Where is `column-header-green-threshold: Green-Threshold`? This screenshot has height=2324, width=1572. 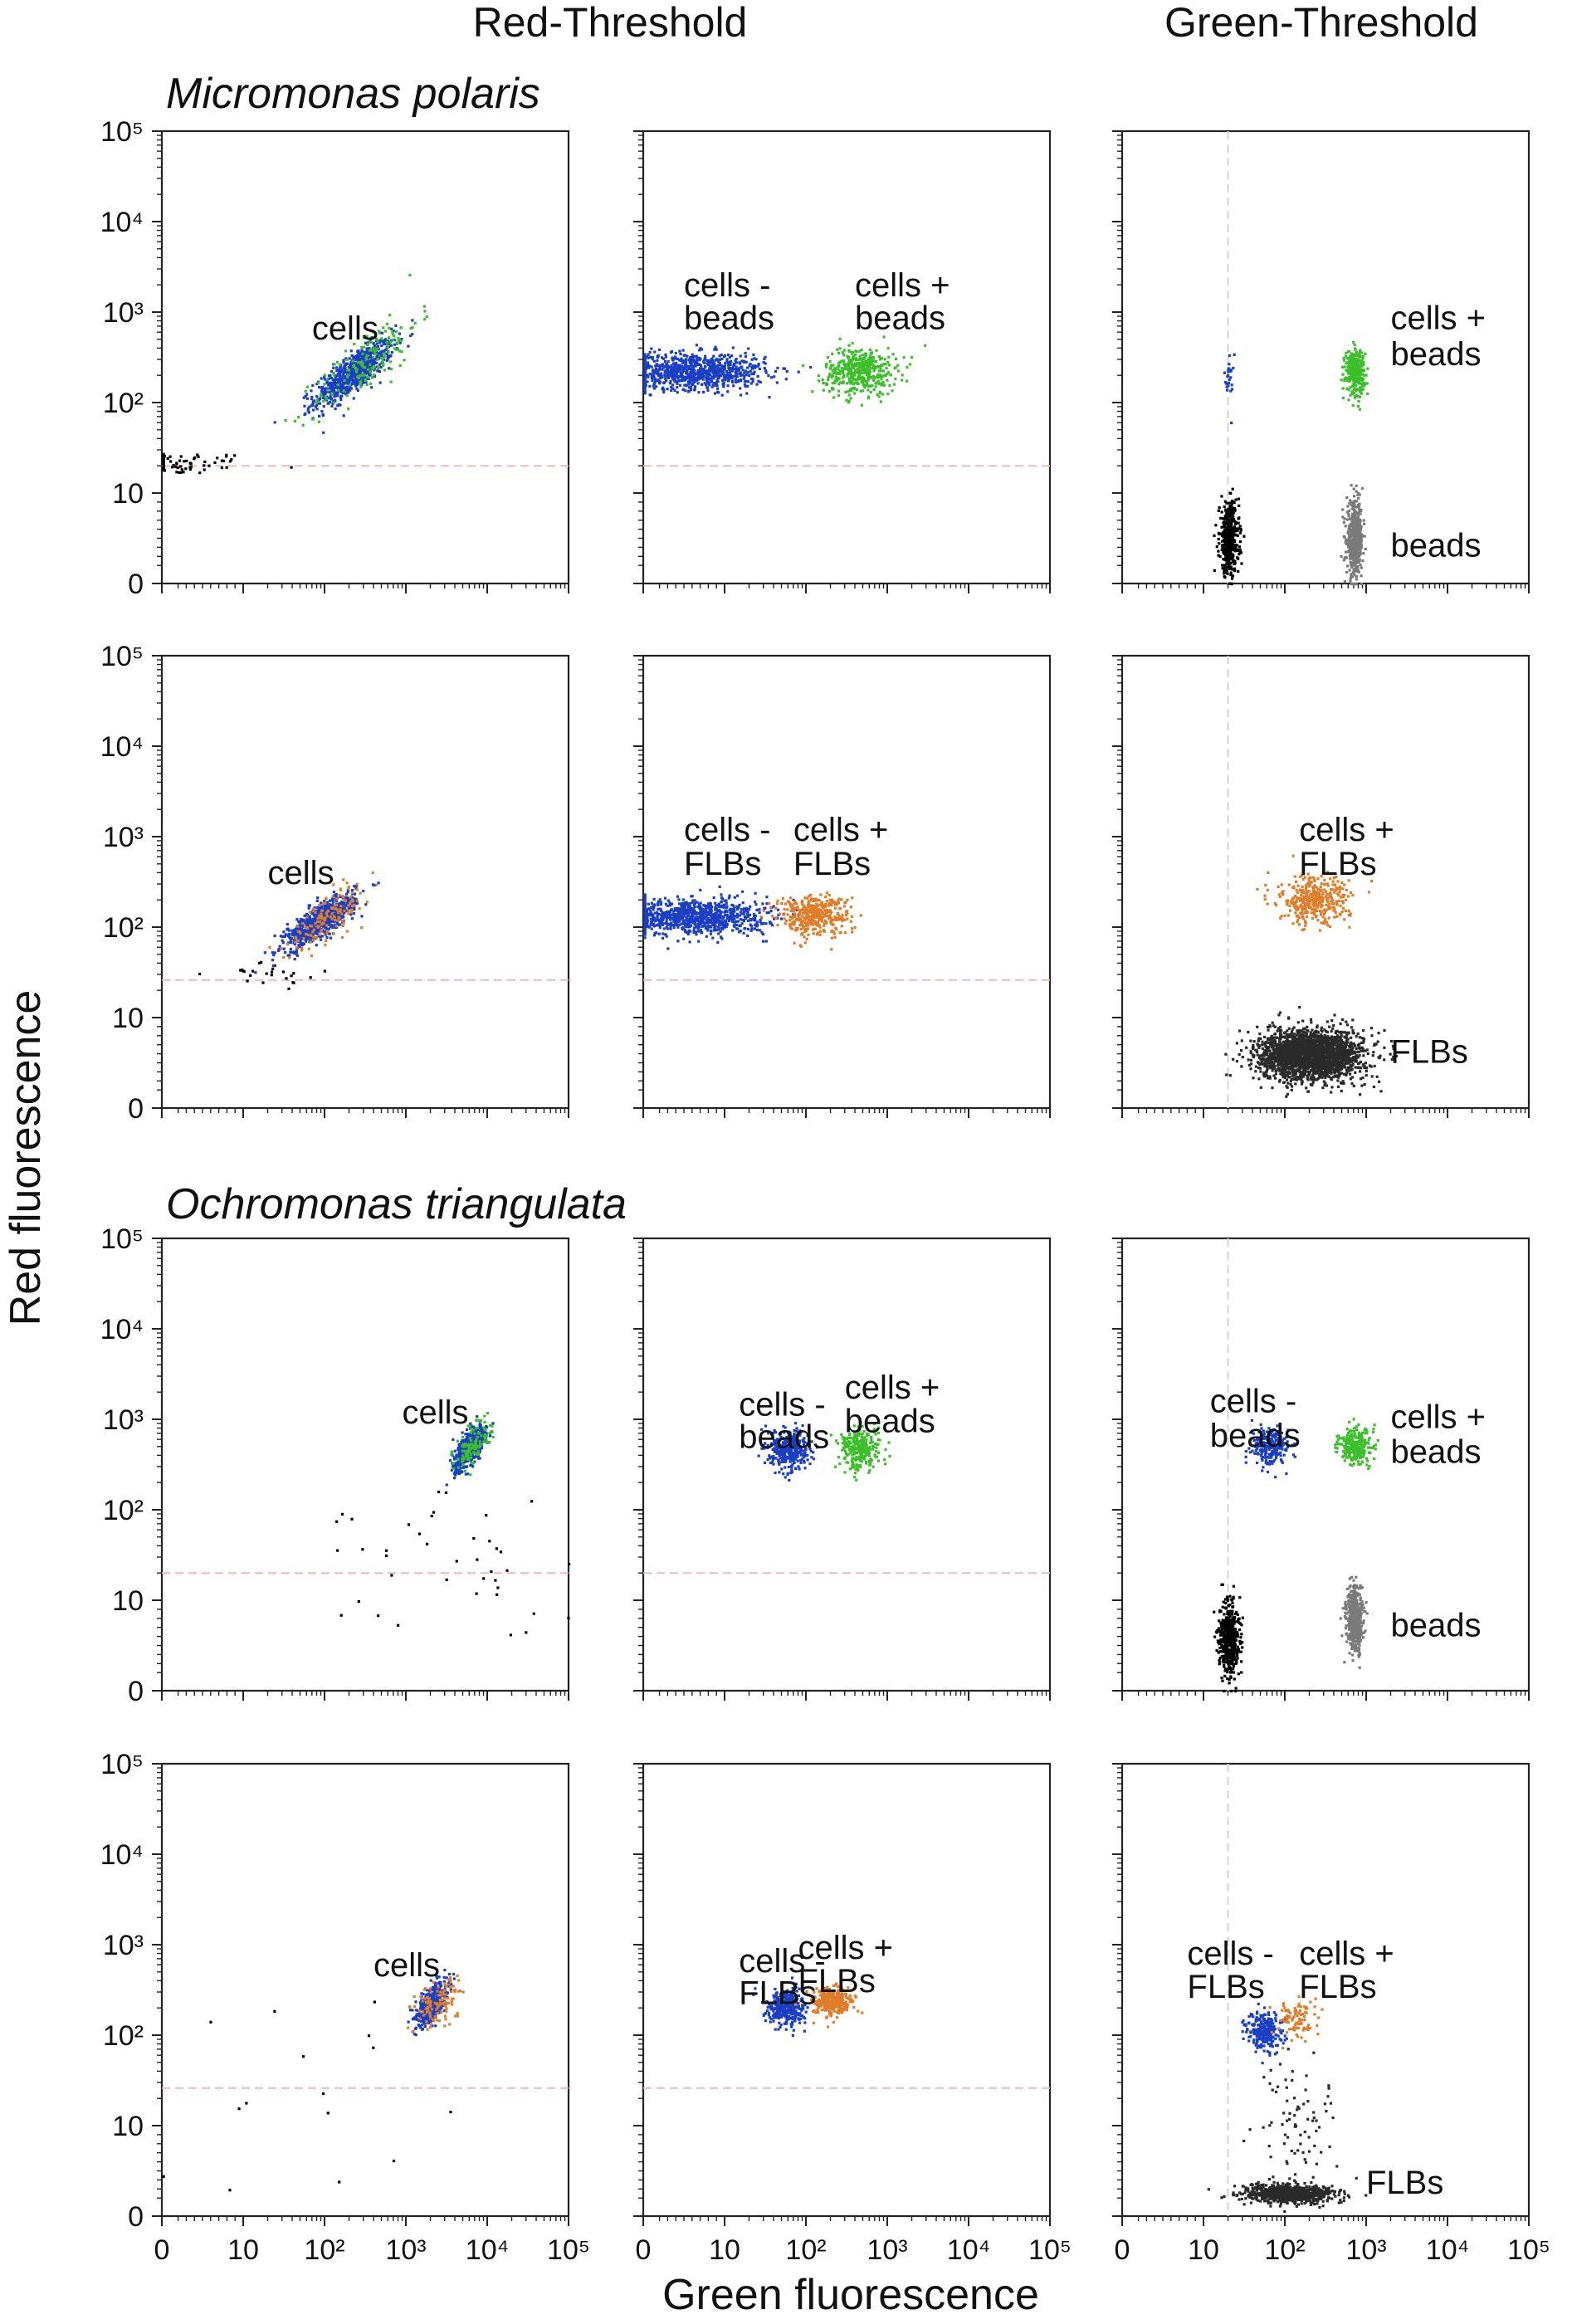
column-header-green-threshold: Green-Threshold is located at coordinates (1321, 23).